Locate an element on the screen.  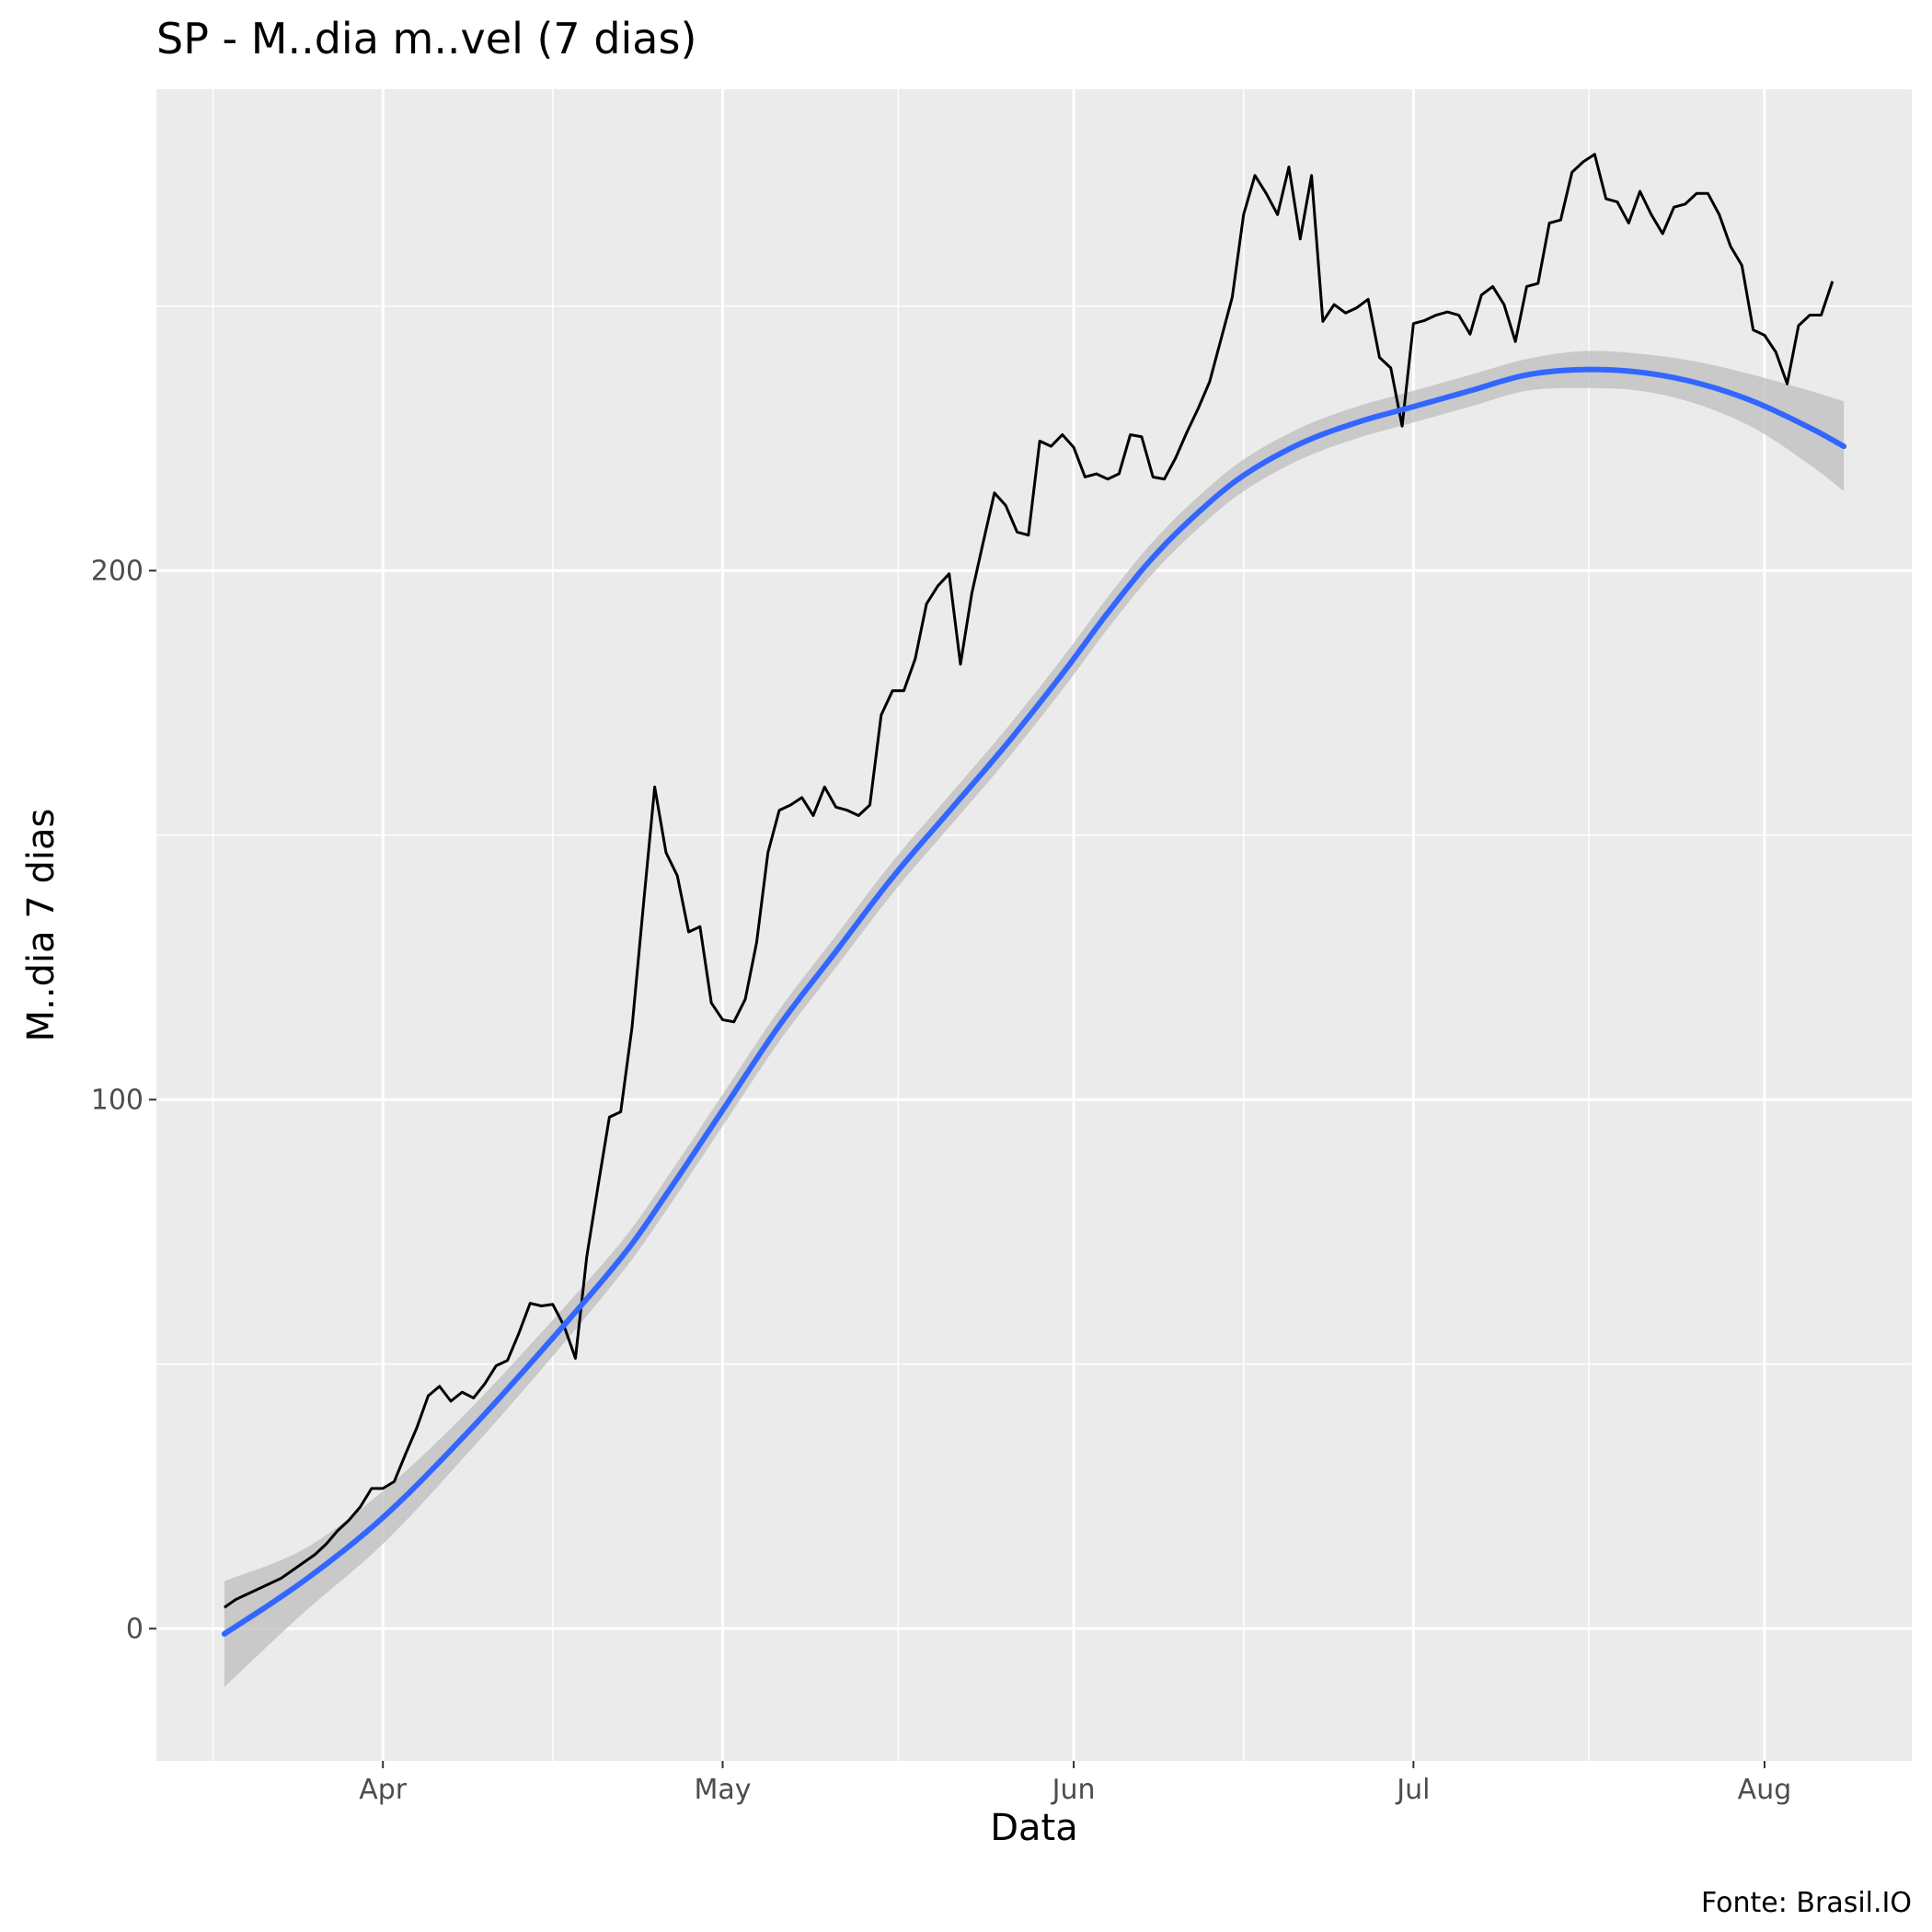
x-axis: Apr May Jun Jul Aug is located at coordinates (1075, 1783).